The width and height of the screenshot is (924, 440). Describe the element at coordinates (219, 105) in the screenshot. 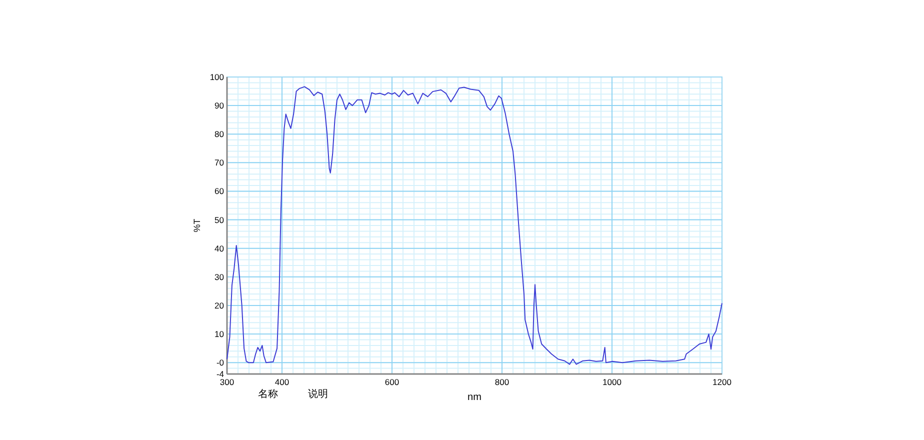

I see `y-tick-label: 90` at that location.